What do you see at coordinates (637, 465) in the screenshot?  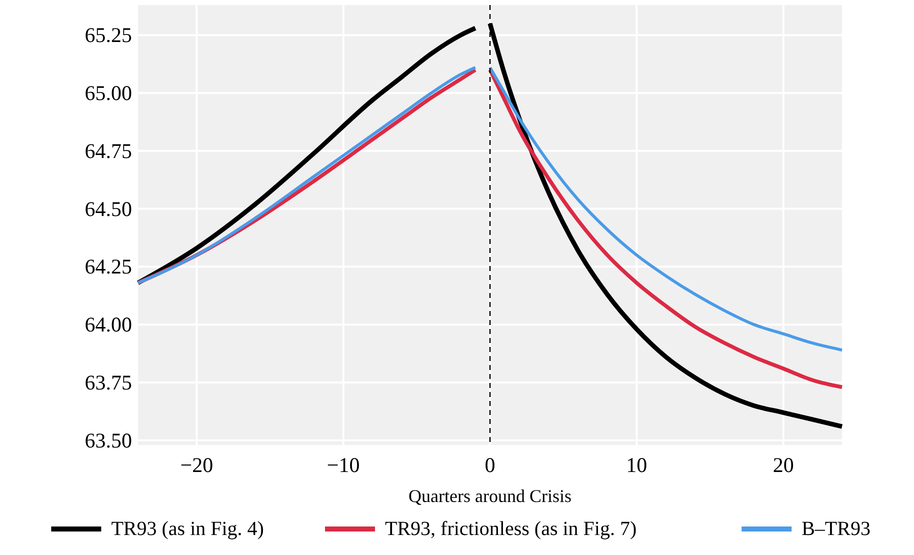 I see `x-tick-label: 10` at bounding box center [637, 465].